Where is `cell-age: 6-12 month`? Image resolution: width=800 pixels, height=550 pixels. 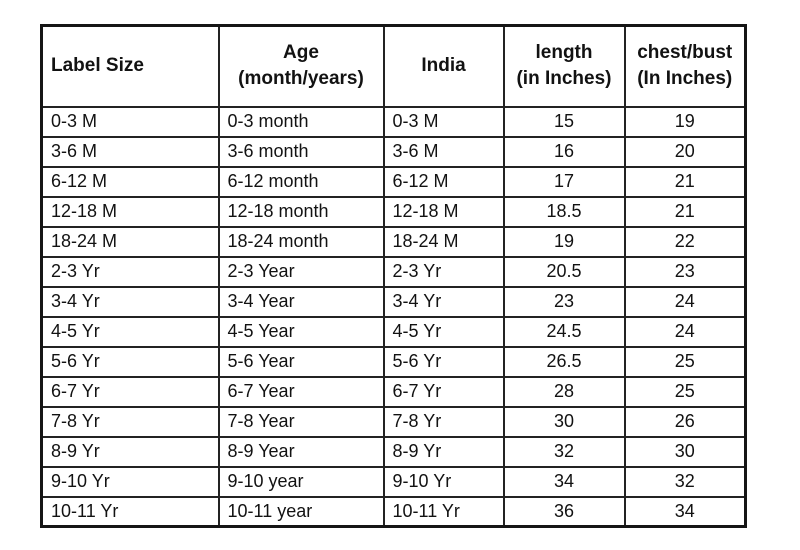 cell-age: 6-12 month is located at coordinates (301, 181).